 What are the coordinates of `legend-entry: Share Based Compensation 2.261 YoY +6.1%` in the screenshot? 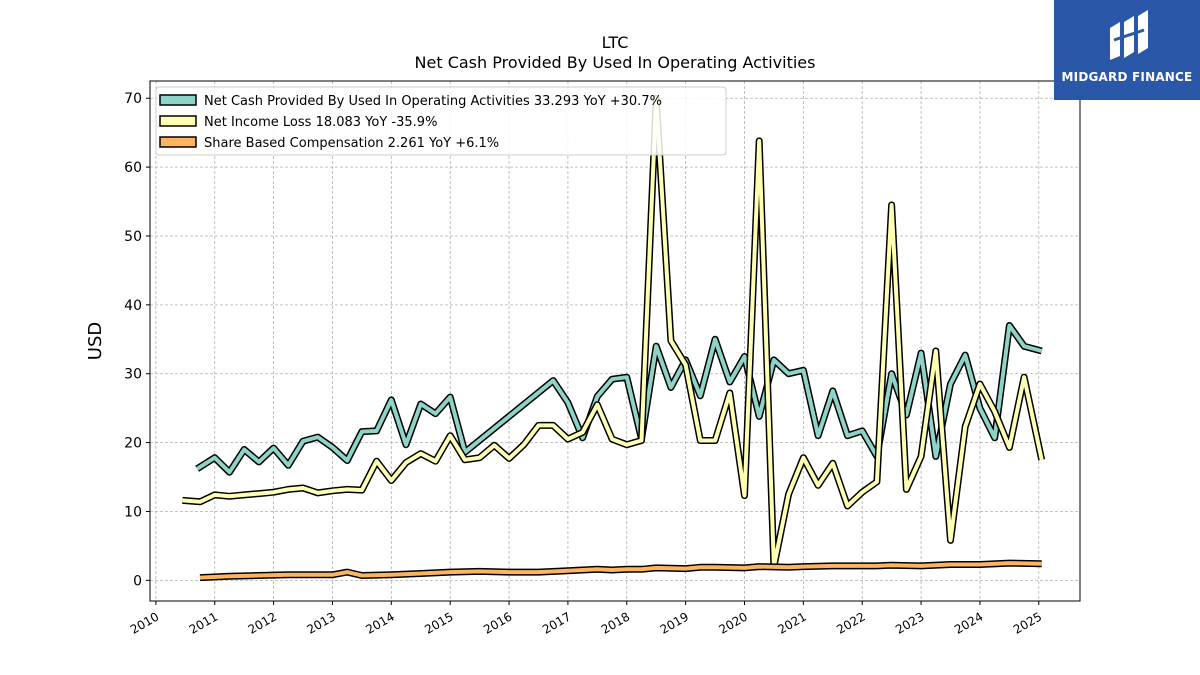 It's located at (351, 143).